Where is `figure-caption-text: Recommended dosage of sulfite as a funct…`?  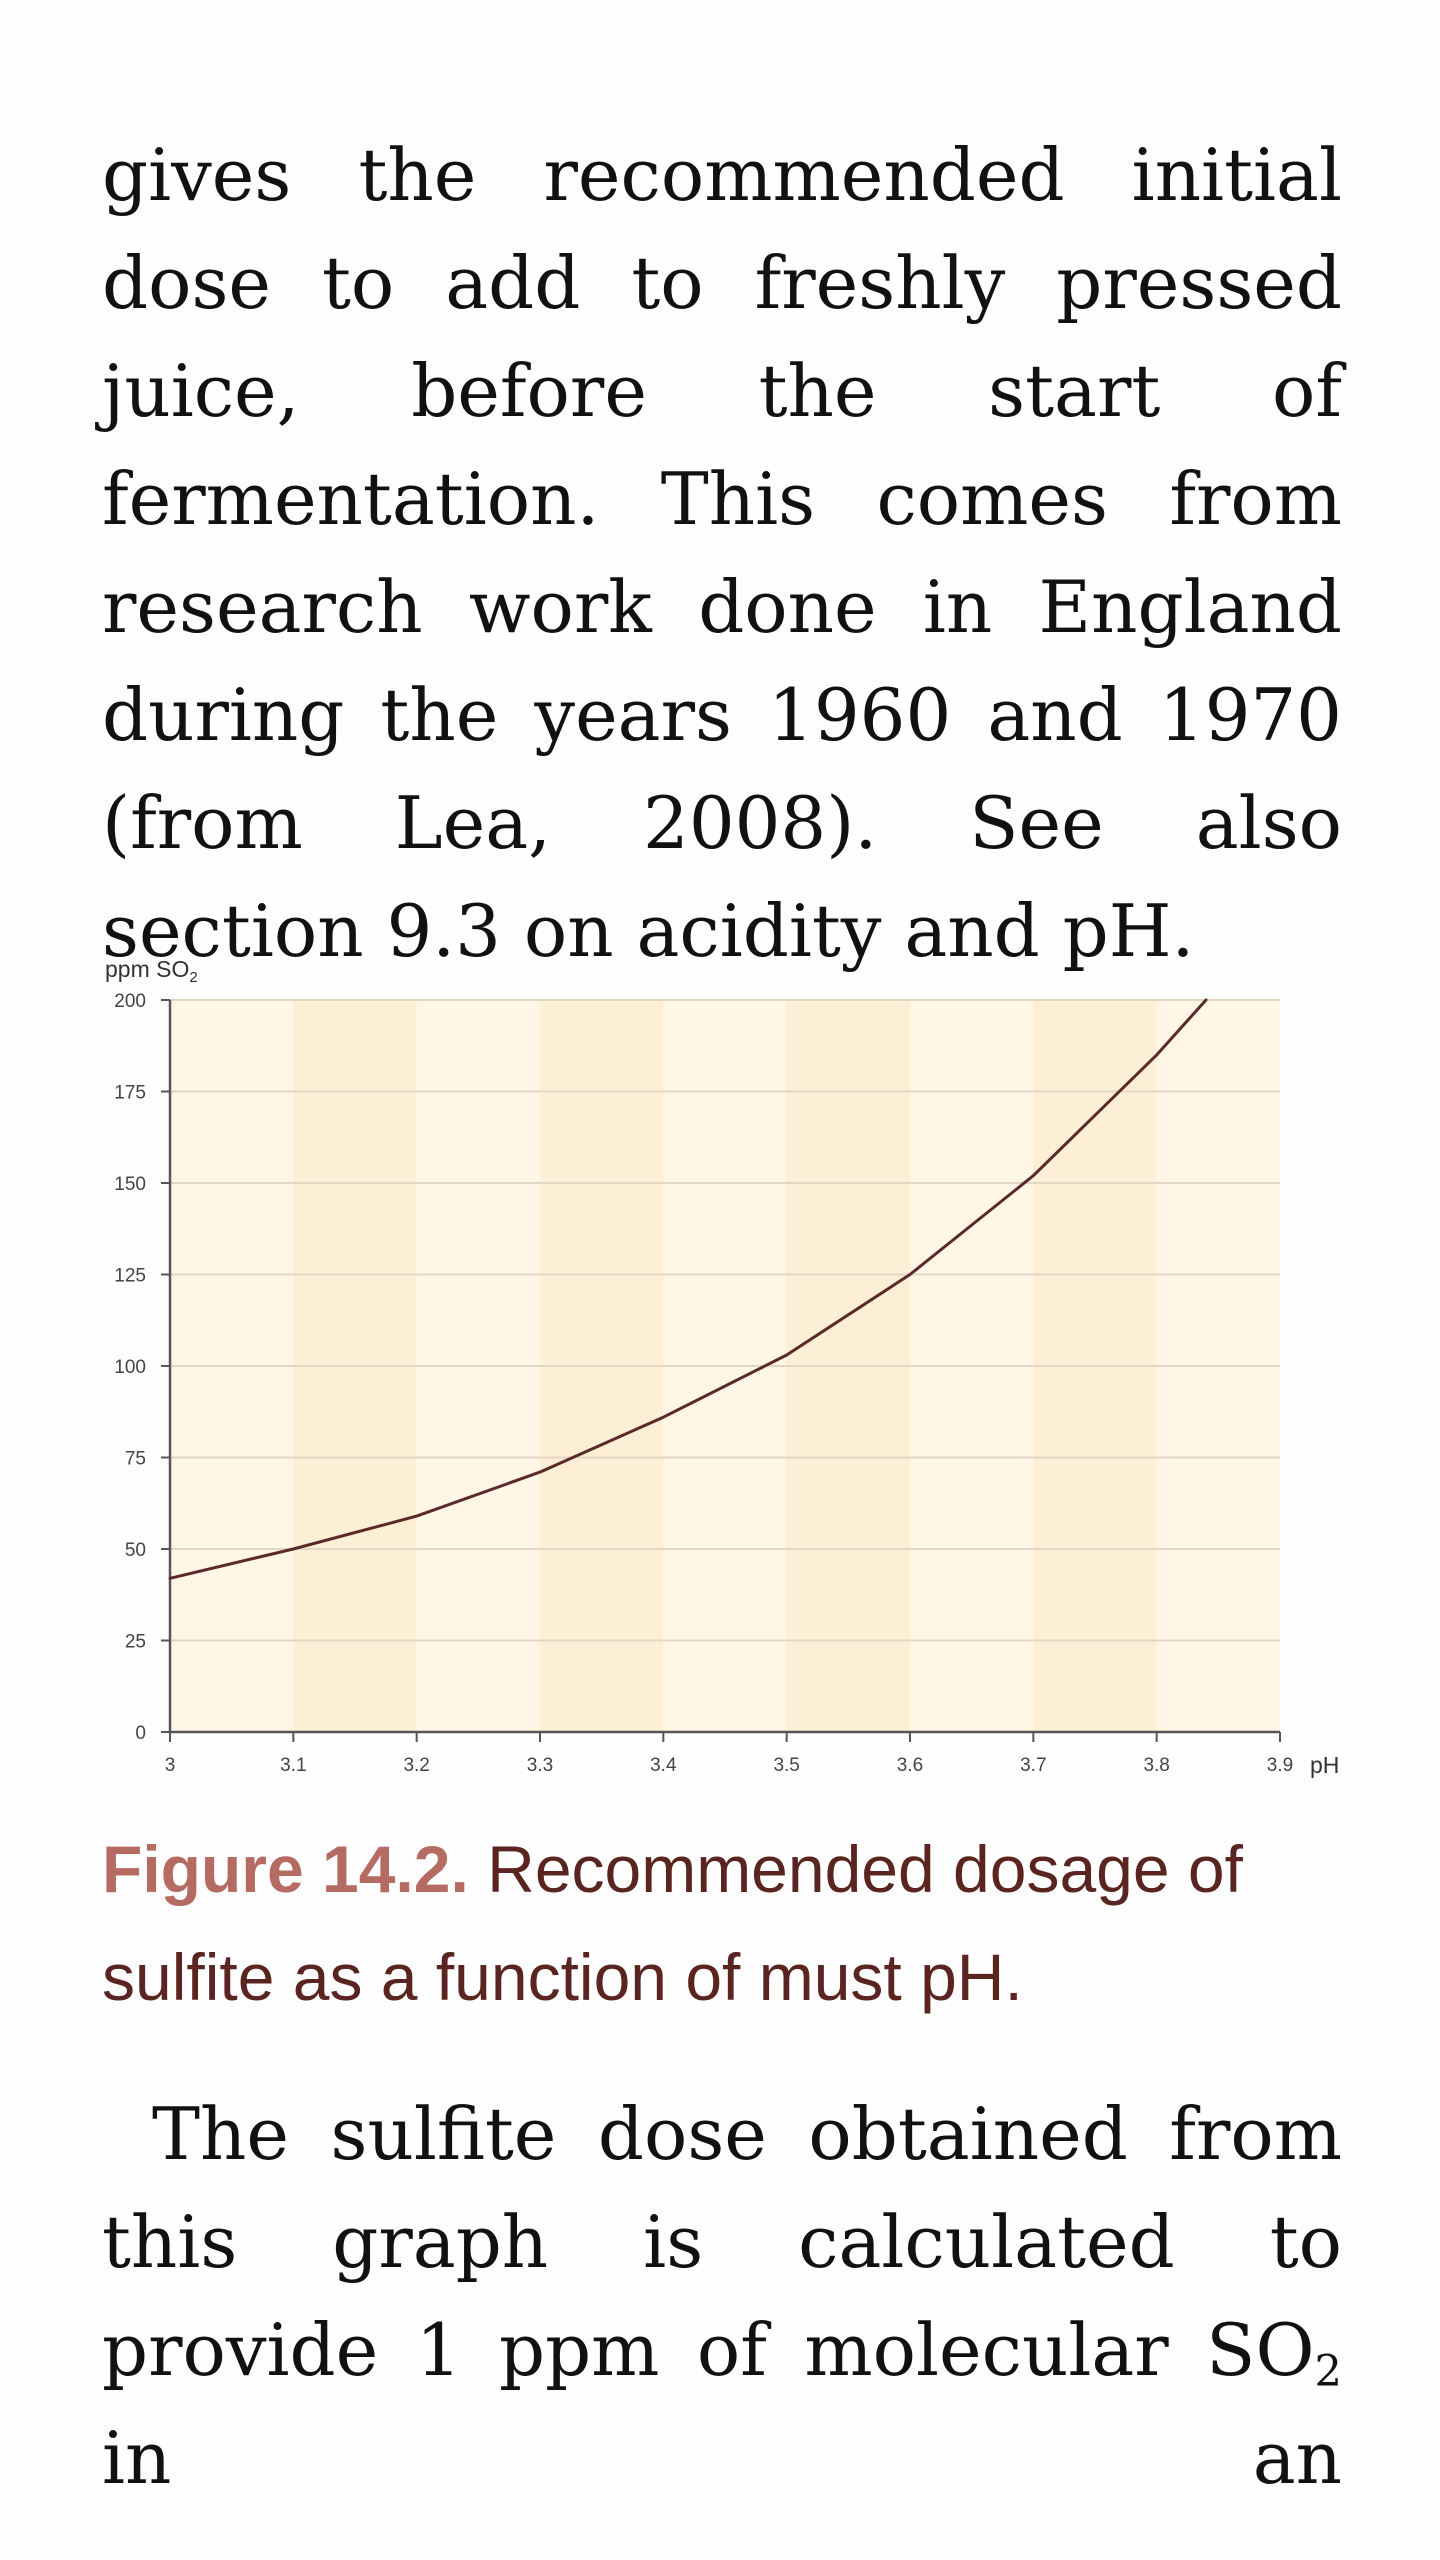 figure-caption-text: Recommended dosage of sulfite as a funct… is located at coordinates (672, 1923).